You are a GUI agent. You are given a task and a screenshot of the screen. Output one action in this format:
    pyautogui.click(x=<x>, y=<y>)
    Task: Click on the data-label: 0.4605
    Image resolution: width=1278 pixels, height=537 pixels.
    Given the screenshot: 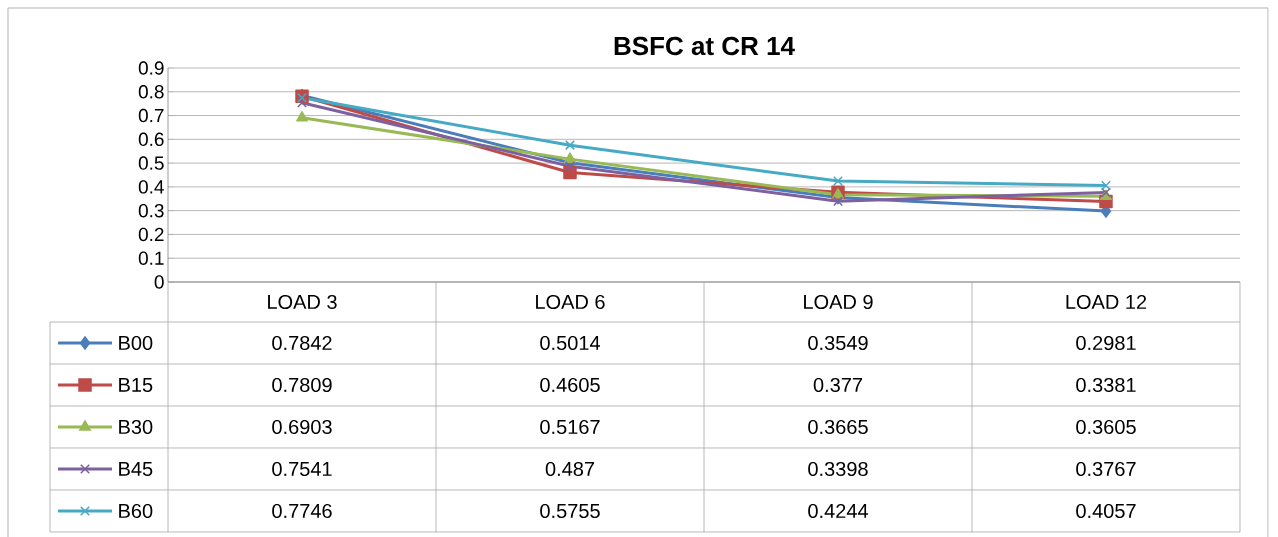 What is the action you would take?
    pyautogui.click(x=570, y=385)
    